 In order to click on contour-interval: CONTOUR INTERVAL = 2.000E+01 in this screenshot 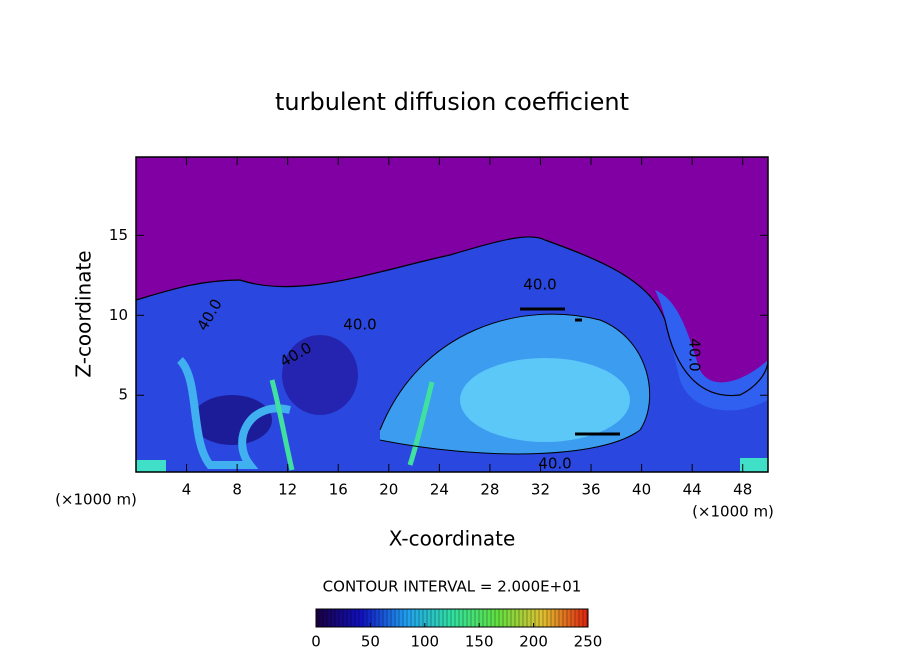, I will do `click(452, 587)`.